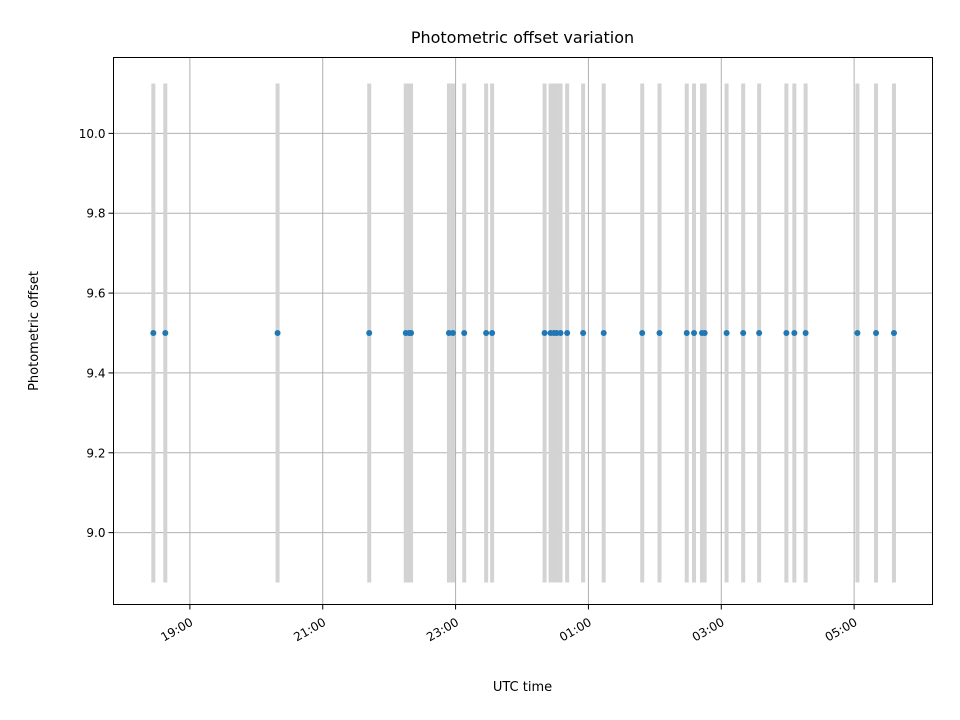 This screenshot has width=960, height=720. I want to click on chart-title: Photometric offset variation, so click(522, 37).